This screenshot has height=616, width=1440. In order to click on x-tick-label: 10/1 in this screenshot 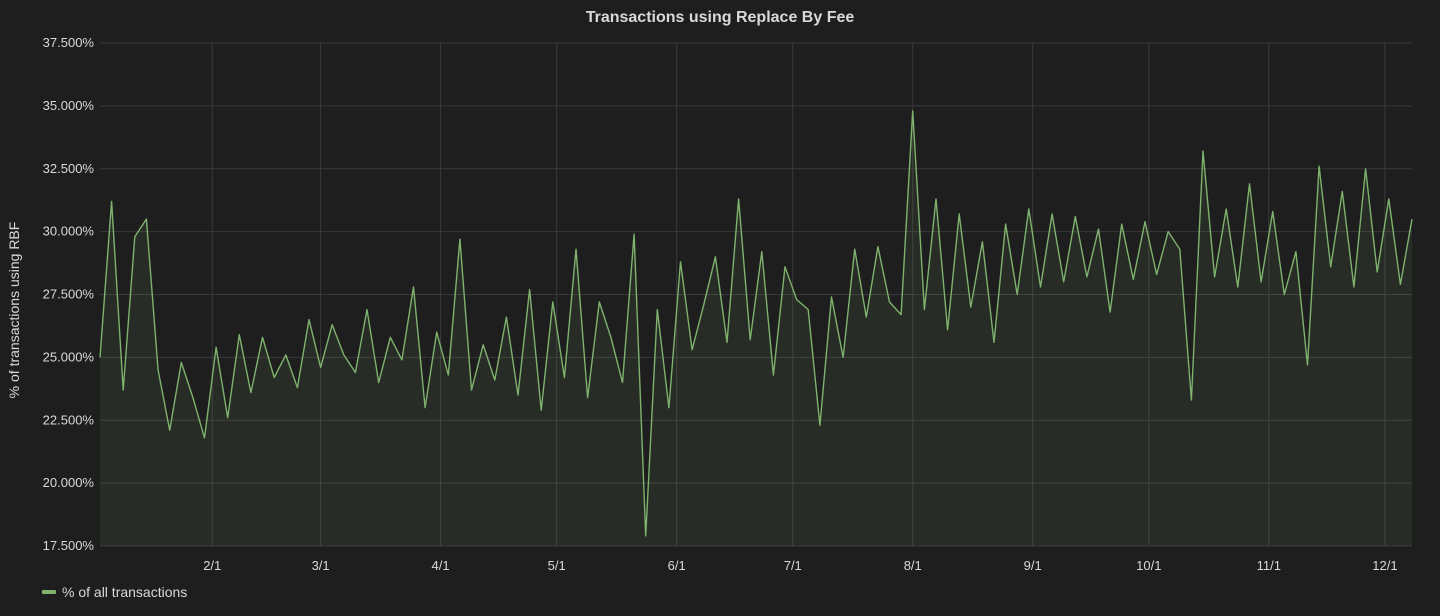, I will do `click(1148, 565)`.